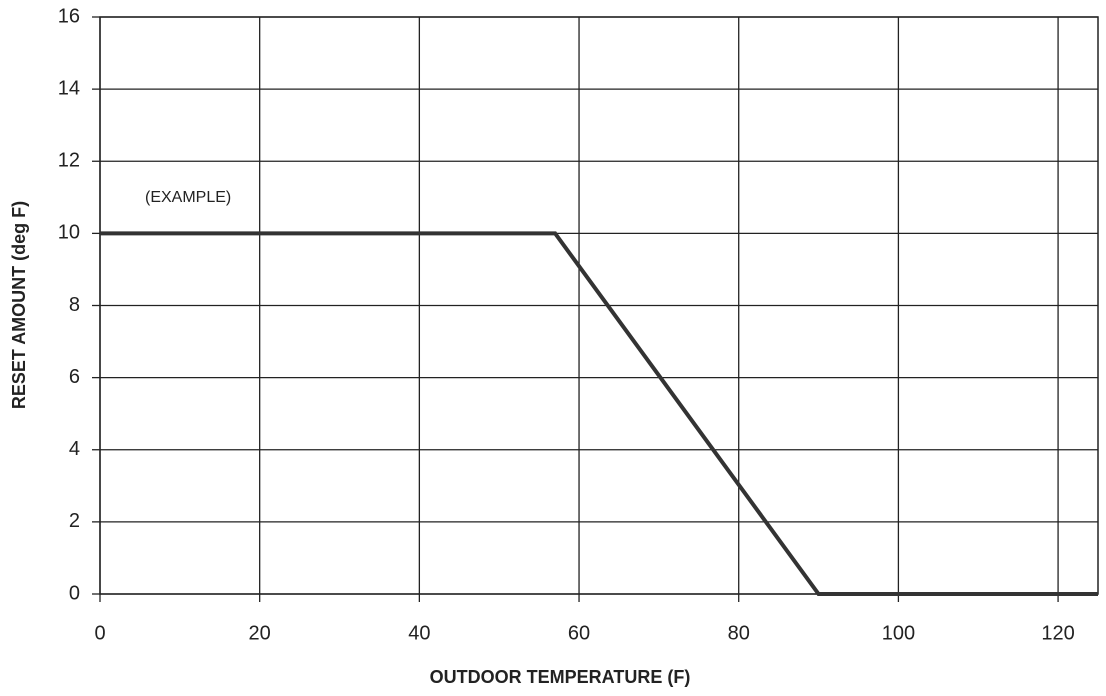 The height and width of the screenshot is (696, 1106). What do you see at coordinates (69, 88) in the screenshot?
I see `y-tick-label: 14` at bounding box center [69, 88].